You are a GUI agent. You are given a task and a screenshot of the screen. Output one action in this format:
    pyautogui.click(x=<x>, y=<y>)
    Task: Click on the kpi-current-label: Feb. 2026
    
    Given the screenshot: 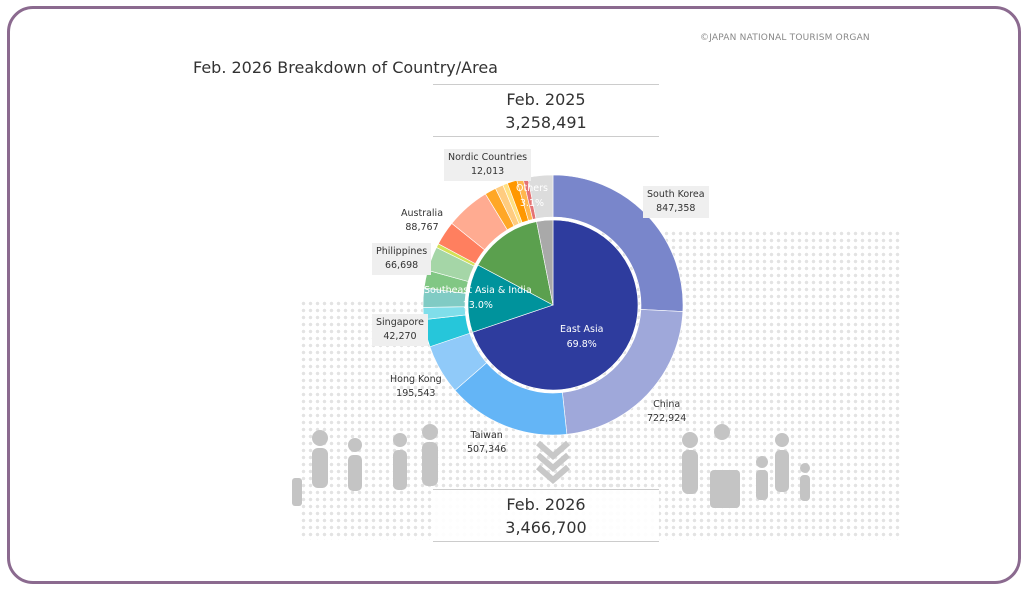 What is the action you would take?
    pyautogui.click(x=546, y=504)
    